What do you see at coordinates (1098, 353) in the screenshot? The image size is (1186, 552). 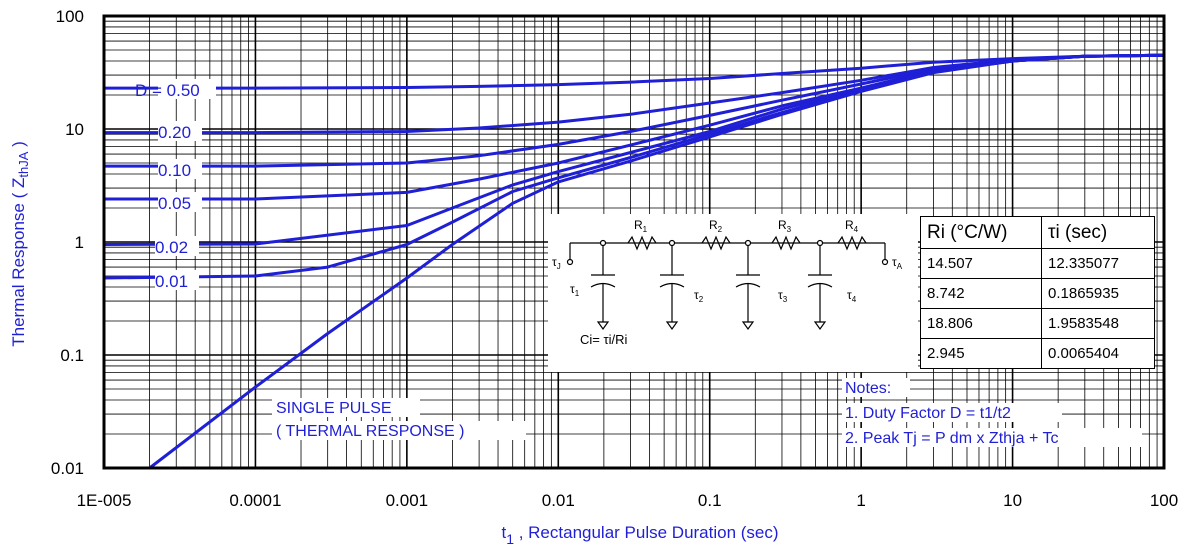 I see `table-cell: 0.0065404` at bounding box center [1098, 353].